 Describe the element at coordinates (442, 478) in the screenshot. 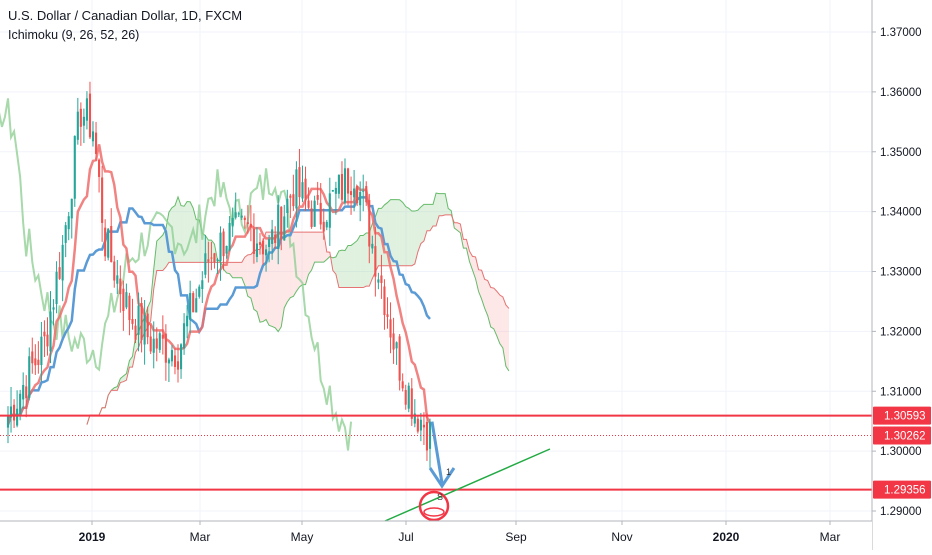

I see `forecast-arrow-head` at that location.